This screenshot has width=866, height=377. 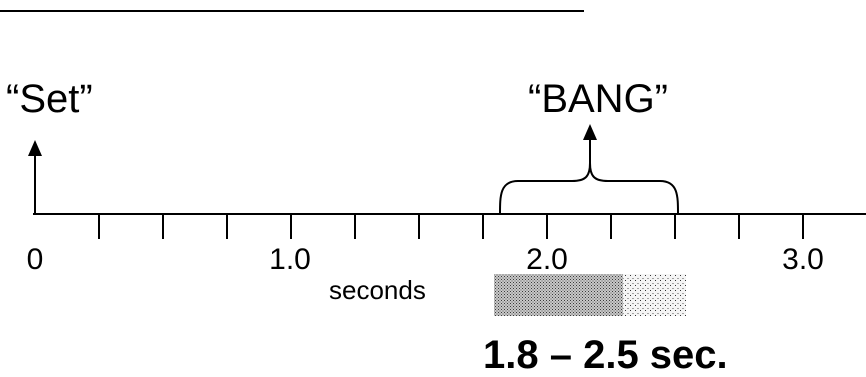 What do you see at coordinates (558, 295) in the screenshot?
I see `dense-shaded-band` at bounding box center [558, 295].